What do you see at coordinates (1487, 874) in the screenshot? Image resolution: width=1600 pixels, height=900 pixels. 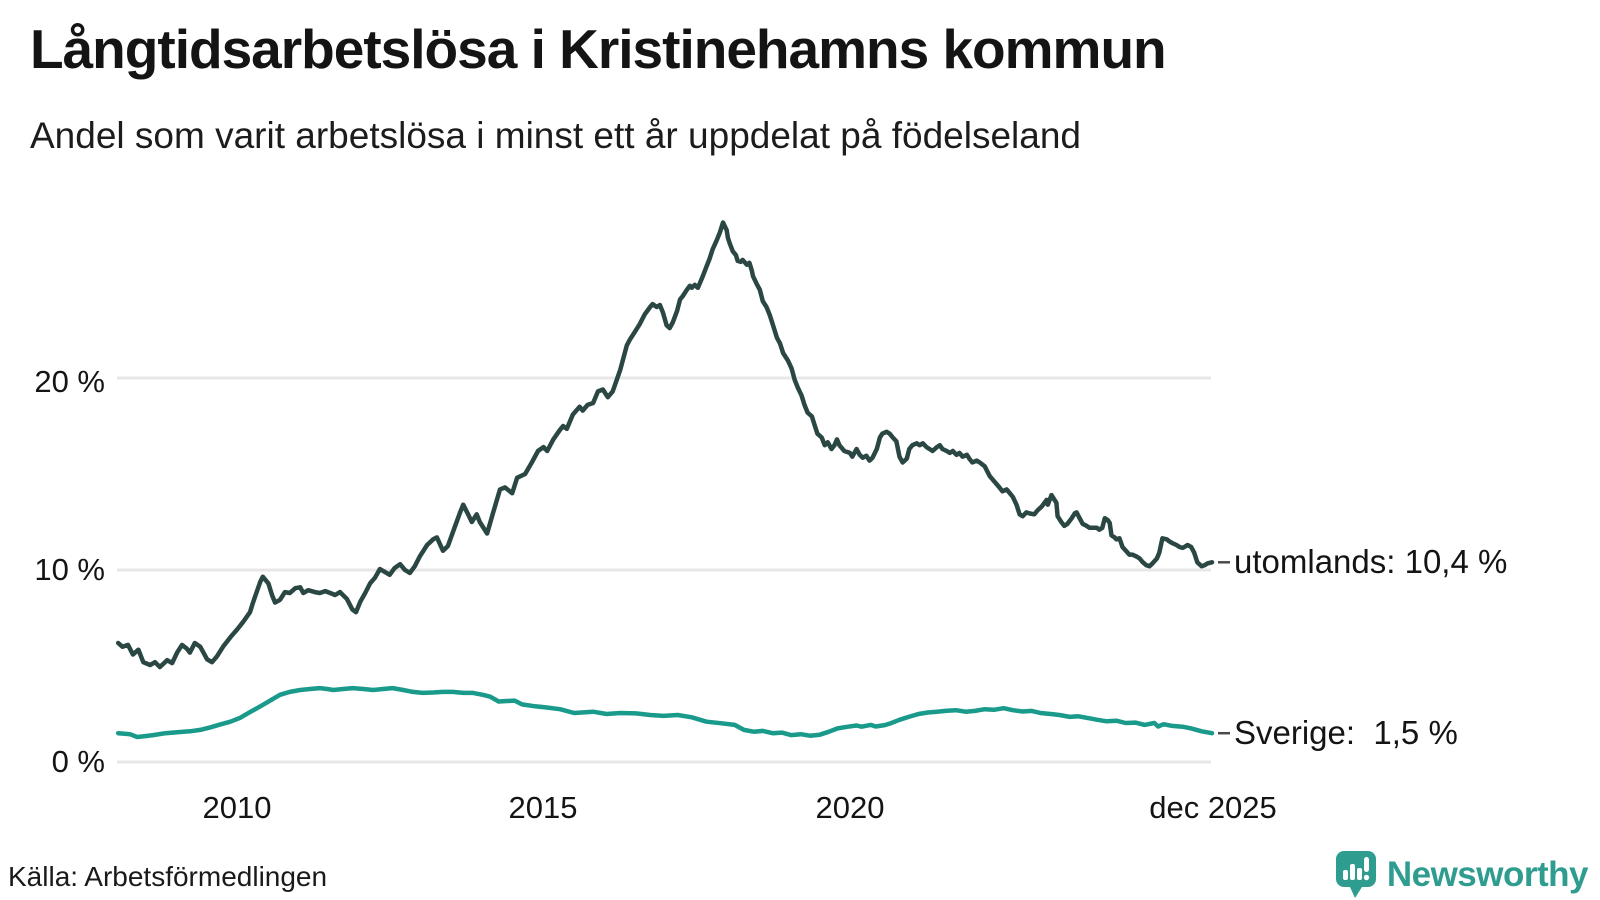 I see `newsworthy-logo-text: Newsworthy` at bounding box center [1487, 874].